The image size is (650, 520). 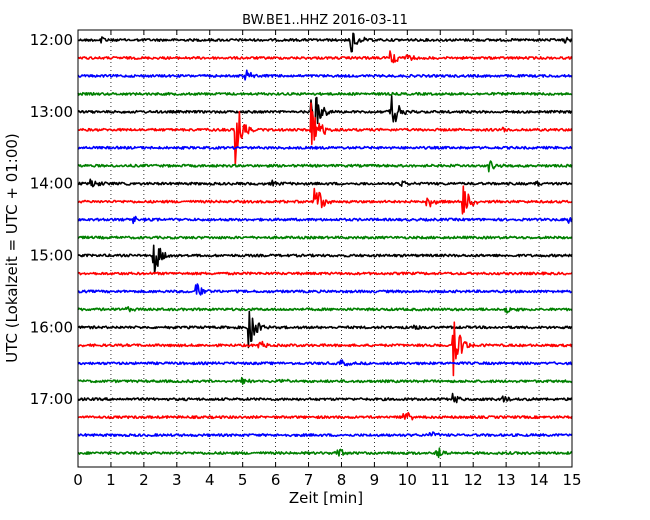 What do you see at coordinates (51, 256) in the screenshot?
I see `y-tick-label: 15:00` at bounding box center [51, 256].